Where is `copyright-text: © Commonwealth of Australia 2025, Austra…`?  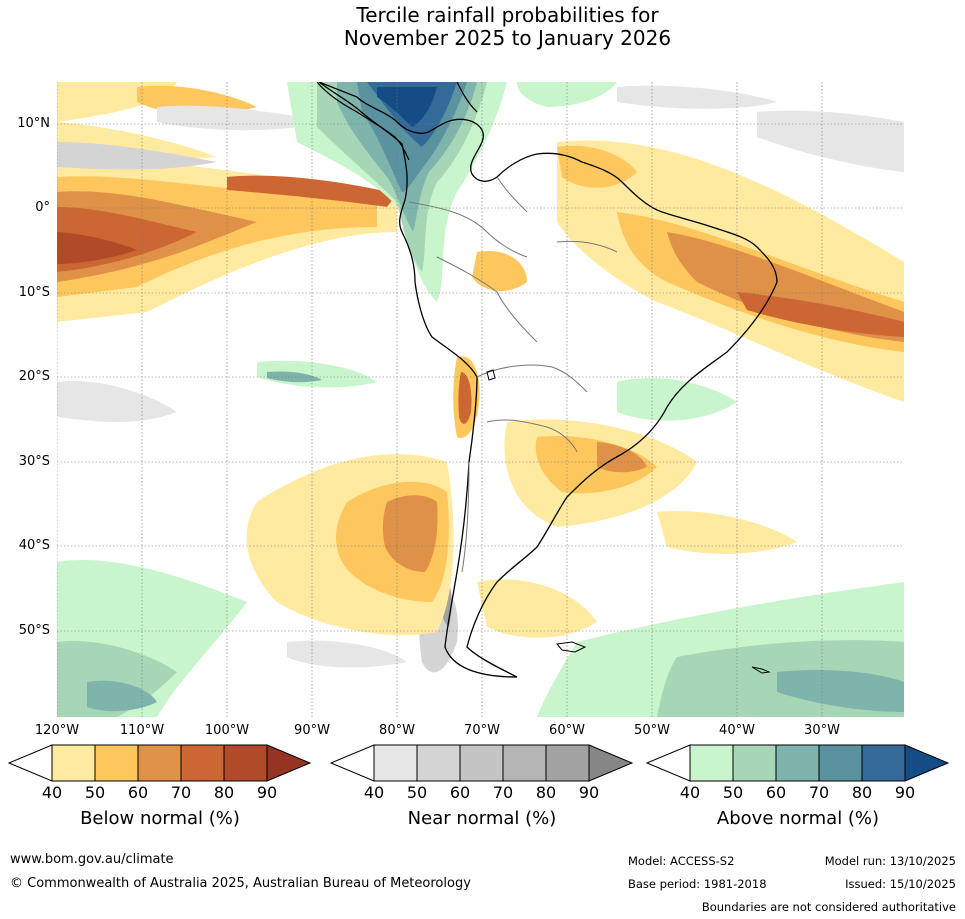
copyright-text: © Commonwealth of Australia 2025, Austra… is located at coordinates (240, 883).